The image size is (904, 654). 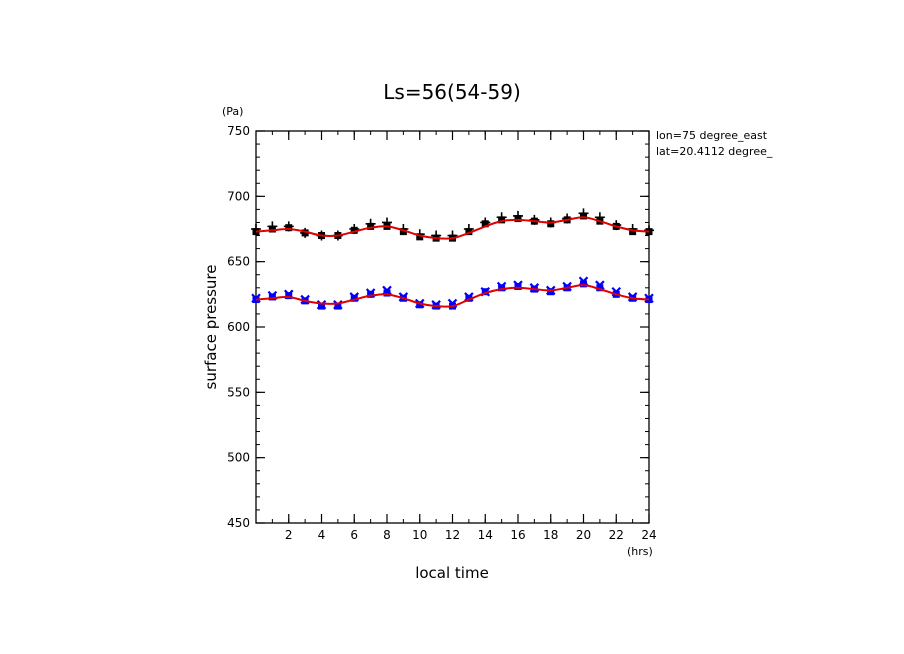 I want to click on x-tick-label: 8, so click(x=387, y=535).